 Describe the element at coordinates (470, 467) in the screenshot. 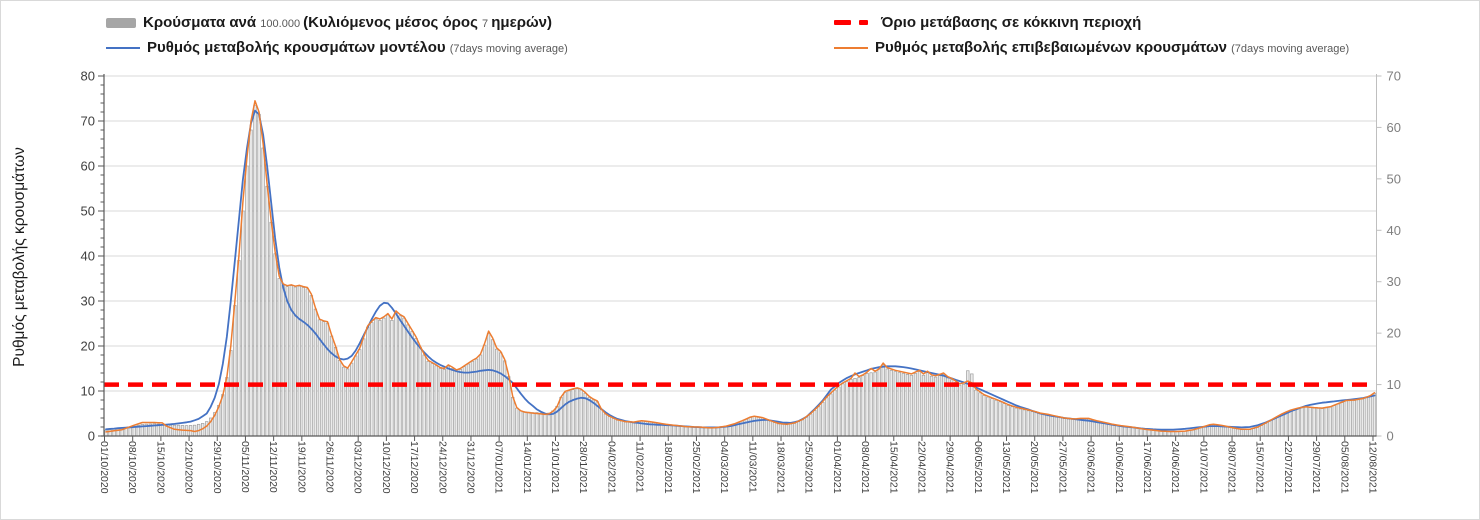

I see `svg-text: 31/12/2020` at that location.